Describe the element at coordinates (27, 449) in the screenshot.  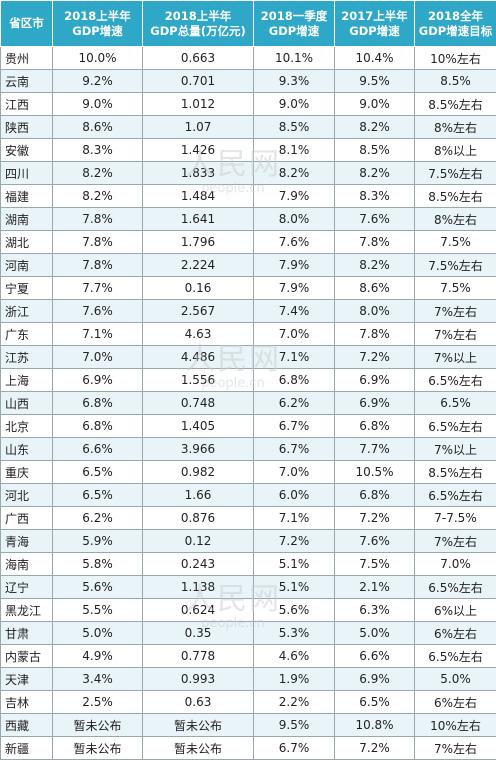
I see `region-cell: 山东` at that location.